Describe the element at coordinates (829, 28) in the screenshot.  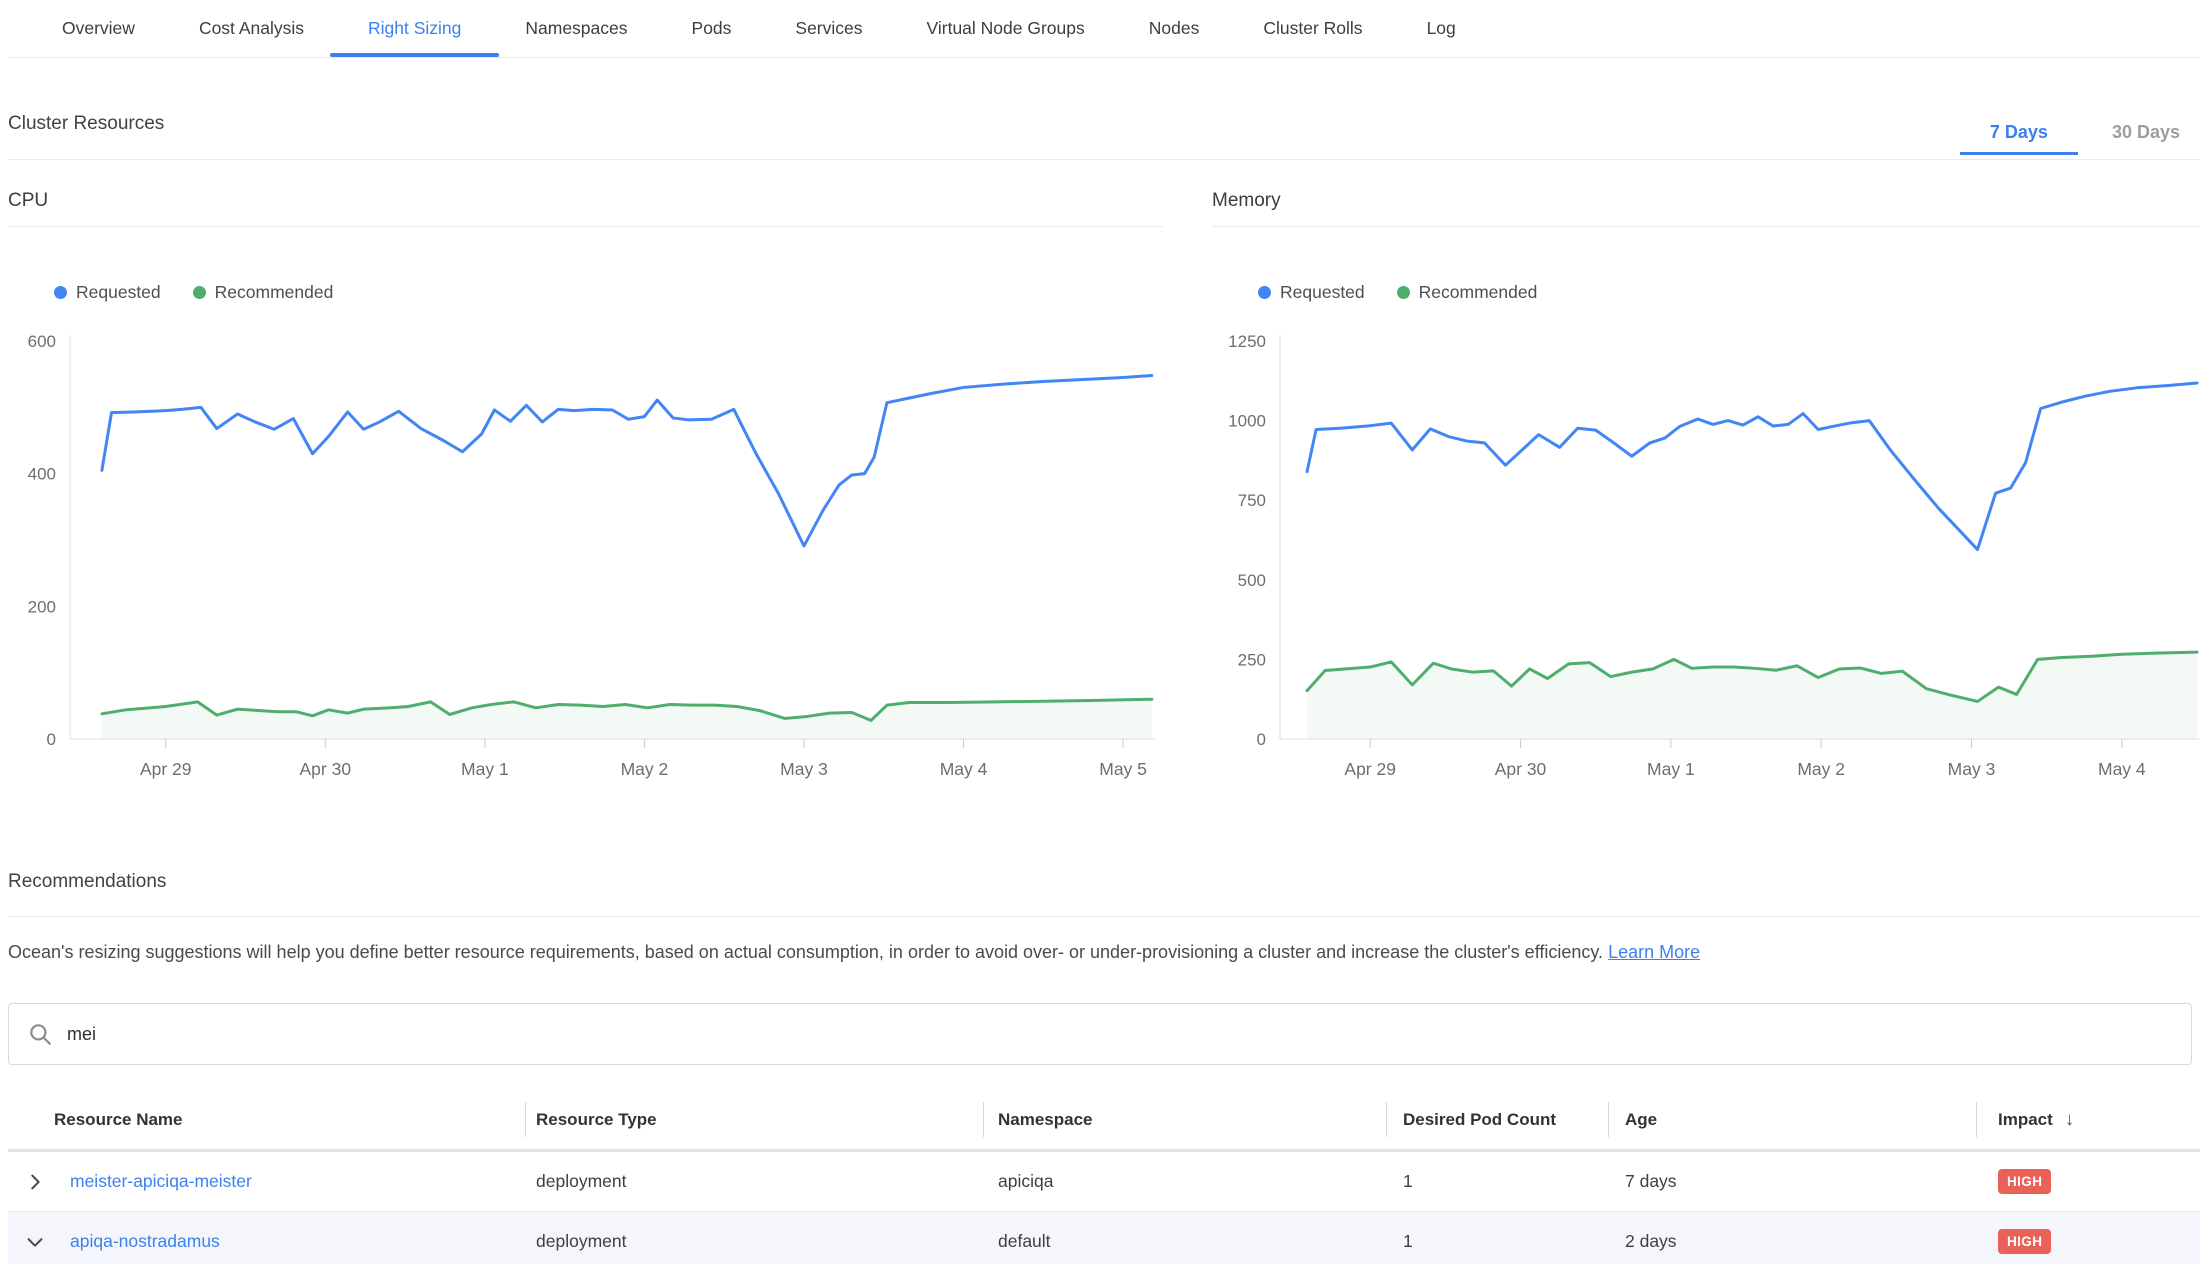
I see `tab-services: Services` at that location.